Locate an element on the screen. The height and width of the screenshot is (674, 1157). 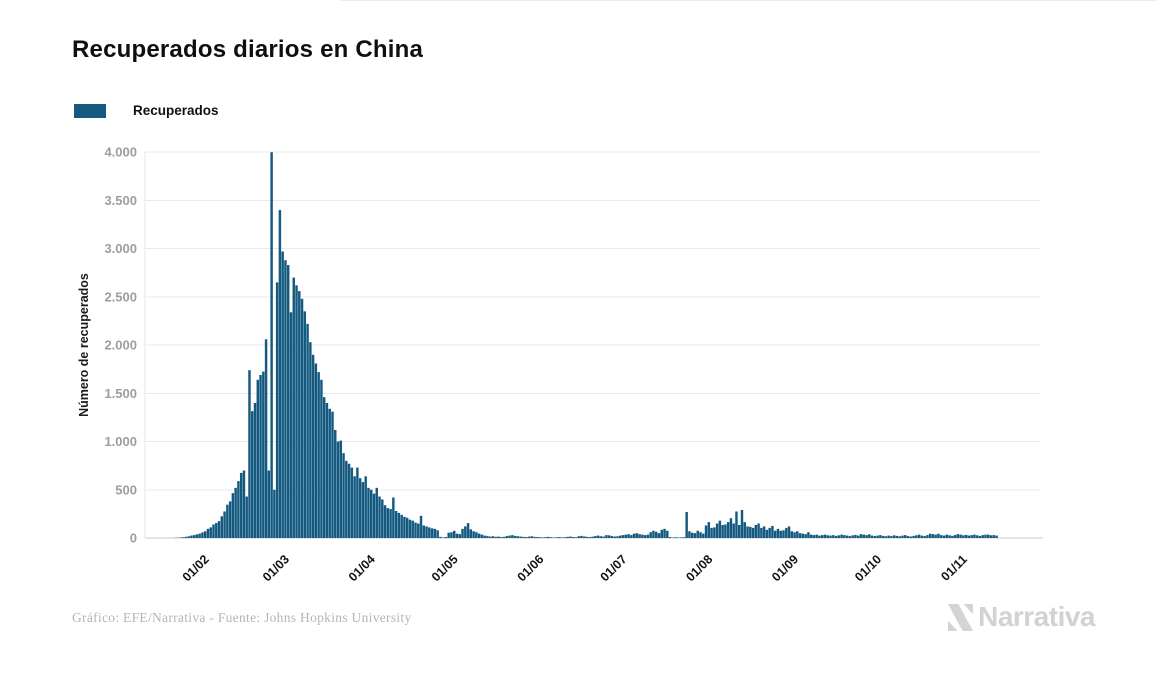
x-tick-label: 01/11 is located at coordinates (954, 568).